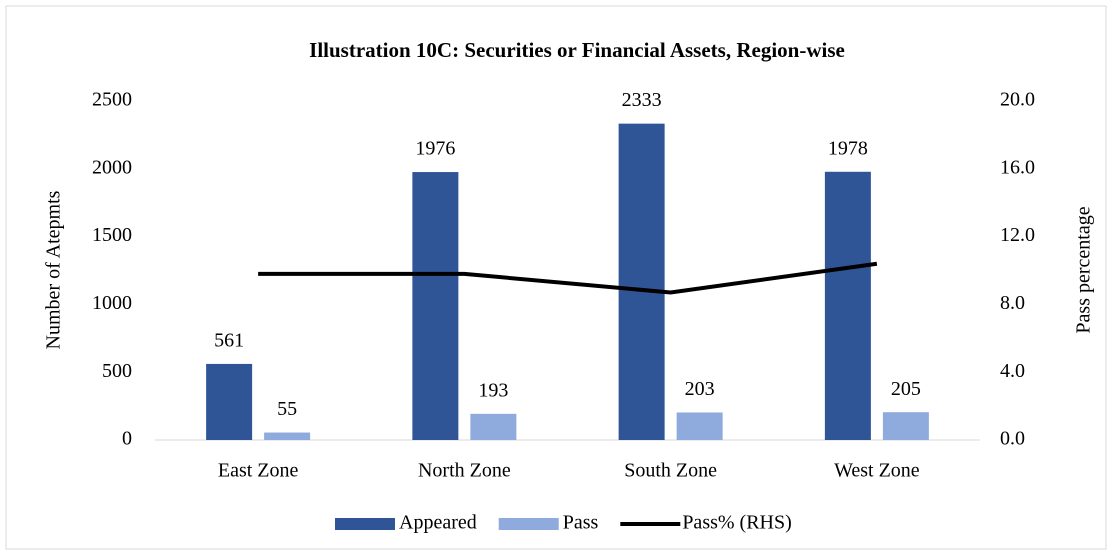 The width and height of the screenshot is (1112, 555). I want to click on y-tick-label: 2000, so click(112, 167).